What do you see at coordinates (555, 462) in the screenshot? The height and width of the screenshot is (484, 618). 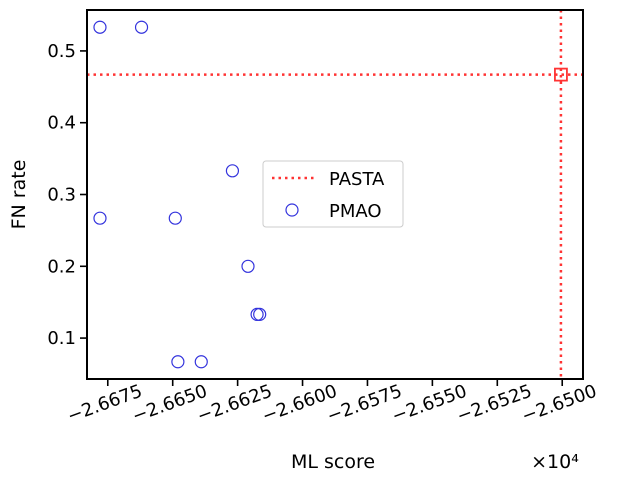 I see `x-axis-offset-label: ×10⁴` at bounding box center [555, 462].